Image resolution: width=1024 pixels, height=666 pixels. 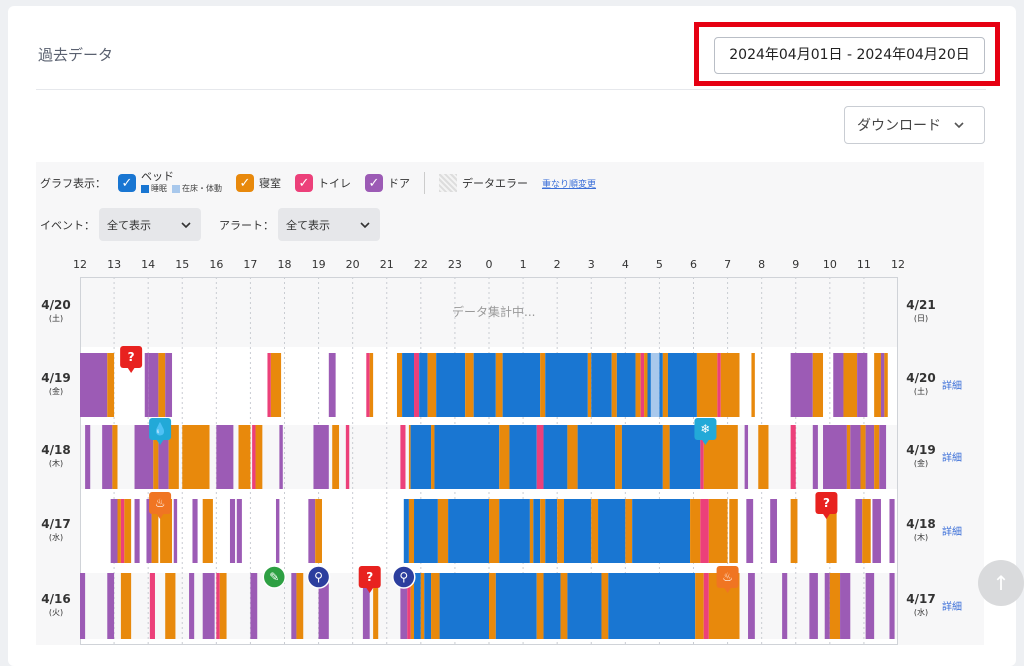 What do you see at coordinates (655, 385) in the screenshot?
I see `segment-awake` at bounding box center [655, 385].